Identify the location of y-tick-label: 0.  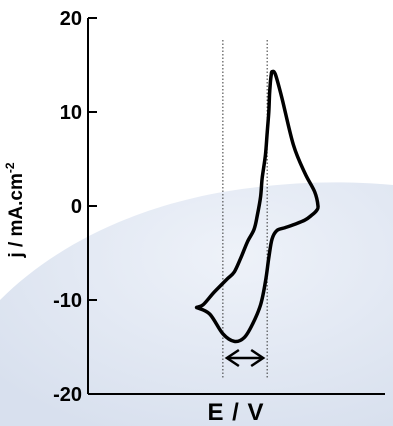
(76, 207).